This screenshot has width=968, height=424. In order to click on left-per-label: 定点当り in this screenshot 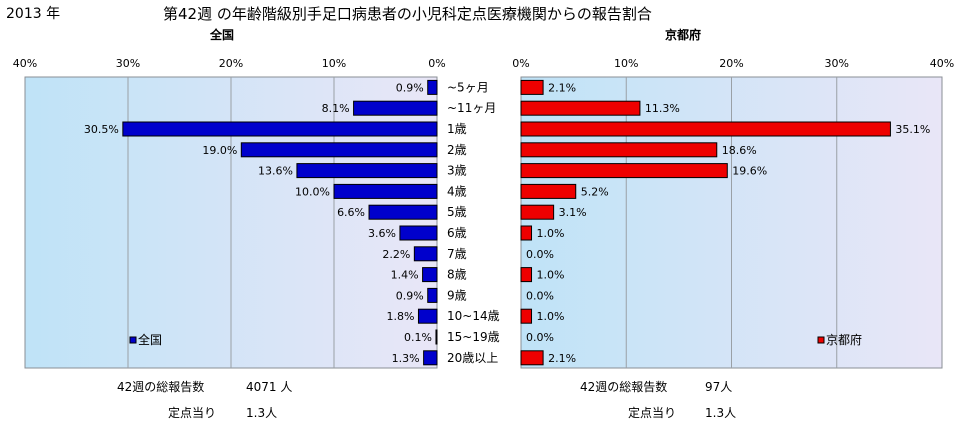, I will do `click(192, 413)`.